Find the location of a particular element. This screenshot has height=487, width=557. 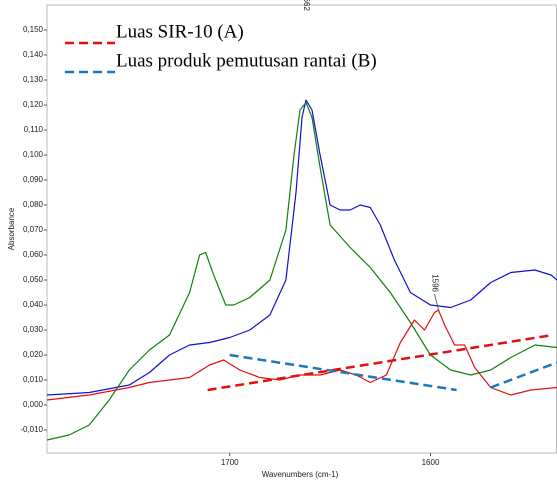

y-tick-label: 0,020 is located at coordinates (33, 354).